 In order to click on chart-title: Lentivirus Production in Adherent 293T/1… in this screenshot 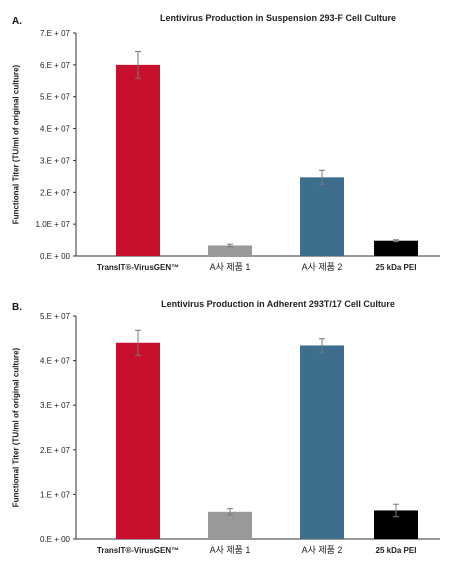, I will do `click(278, 304)`.